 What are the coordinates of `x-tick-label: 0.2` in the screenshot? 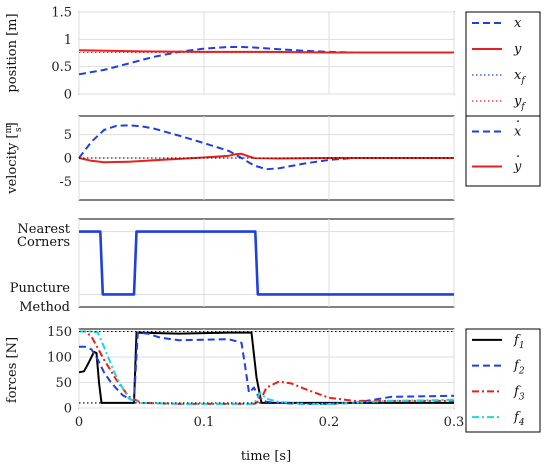 It's located at (329, 422).